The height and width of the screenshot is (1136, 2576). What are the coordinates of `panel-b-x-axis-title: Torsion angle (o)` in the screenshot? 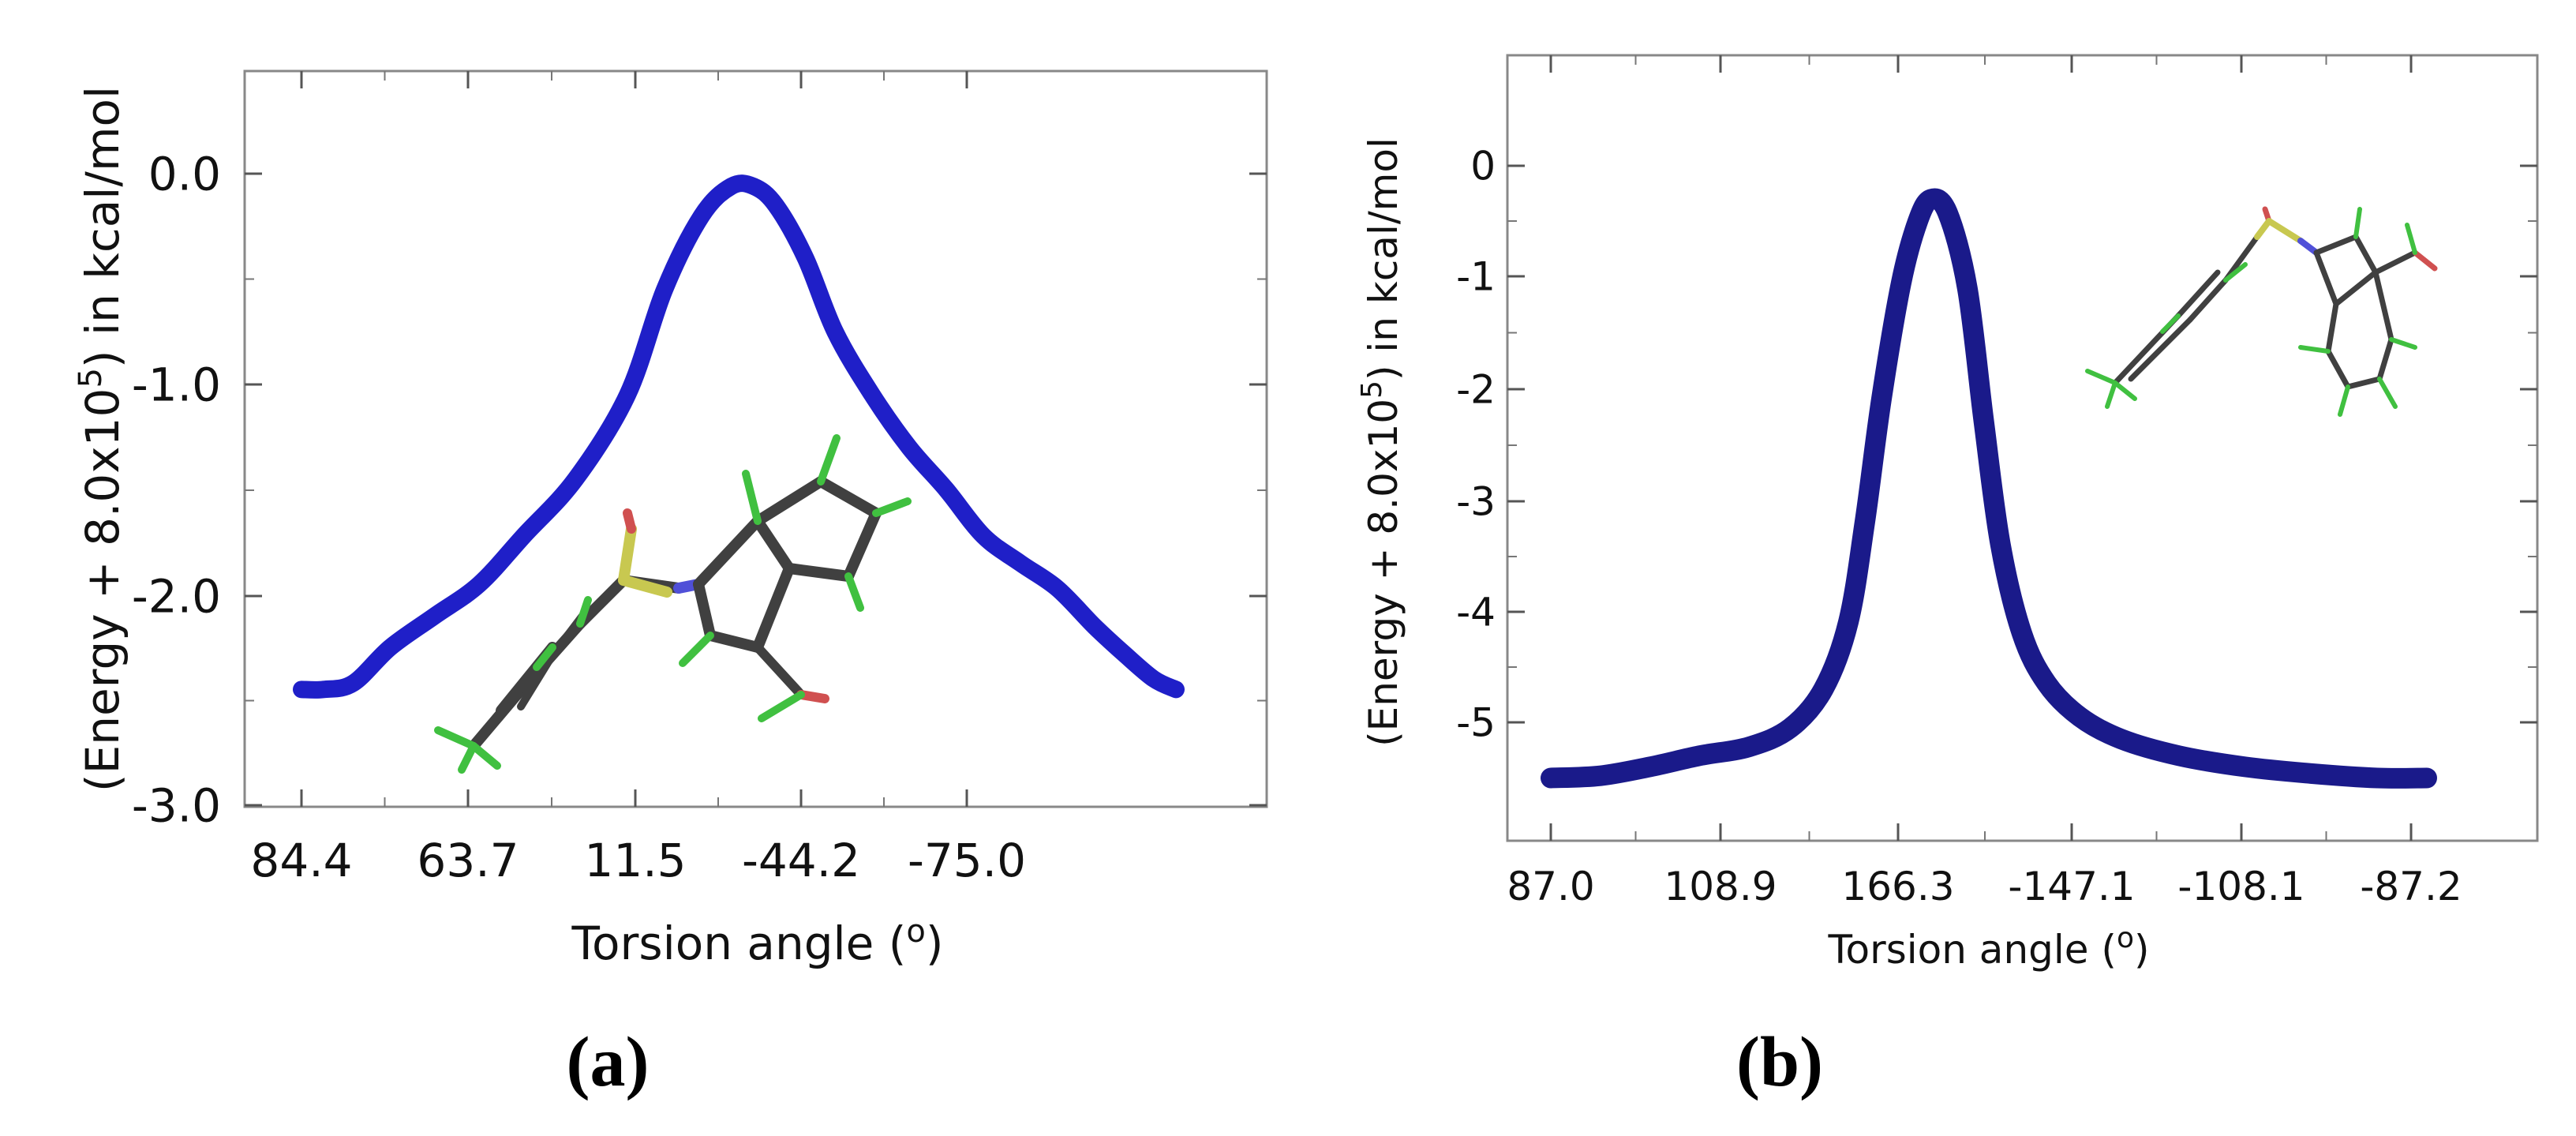 It's located at (1989, 947).